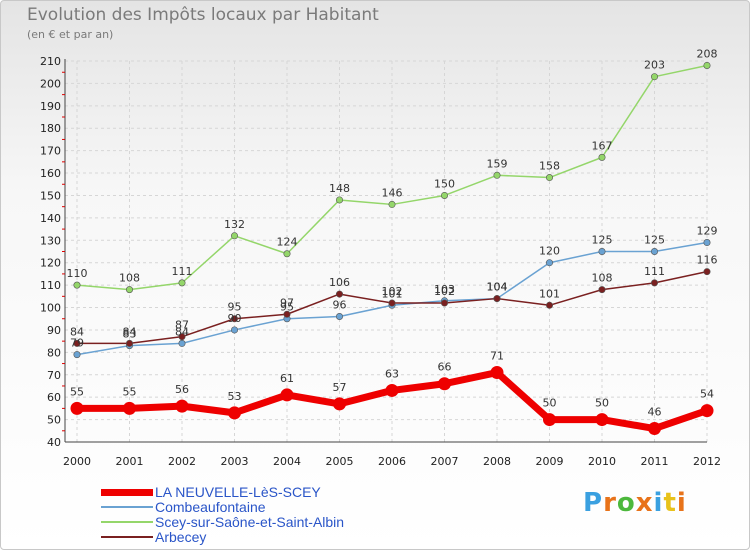  Describe the element at coordinates (339, 282) in the screenshot. I see `data-label: 106` at that location.